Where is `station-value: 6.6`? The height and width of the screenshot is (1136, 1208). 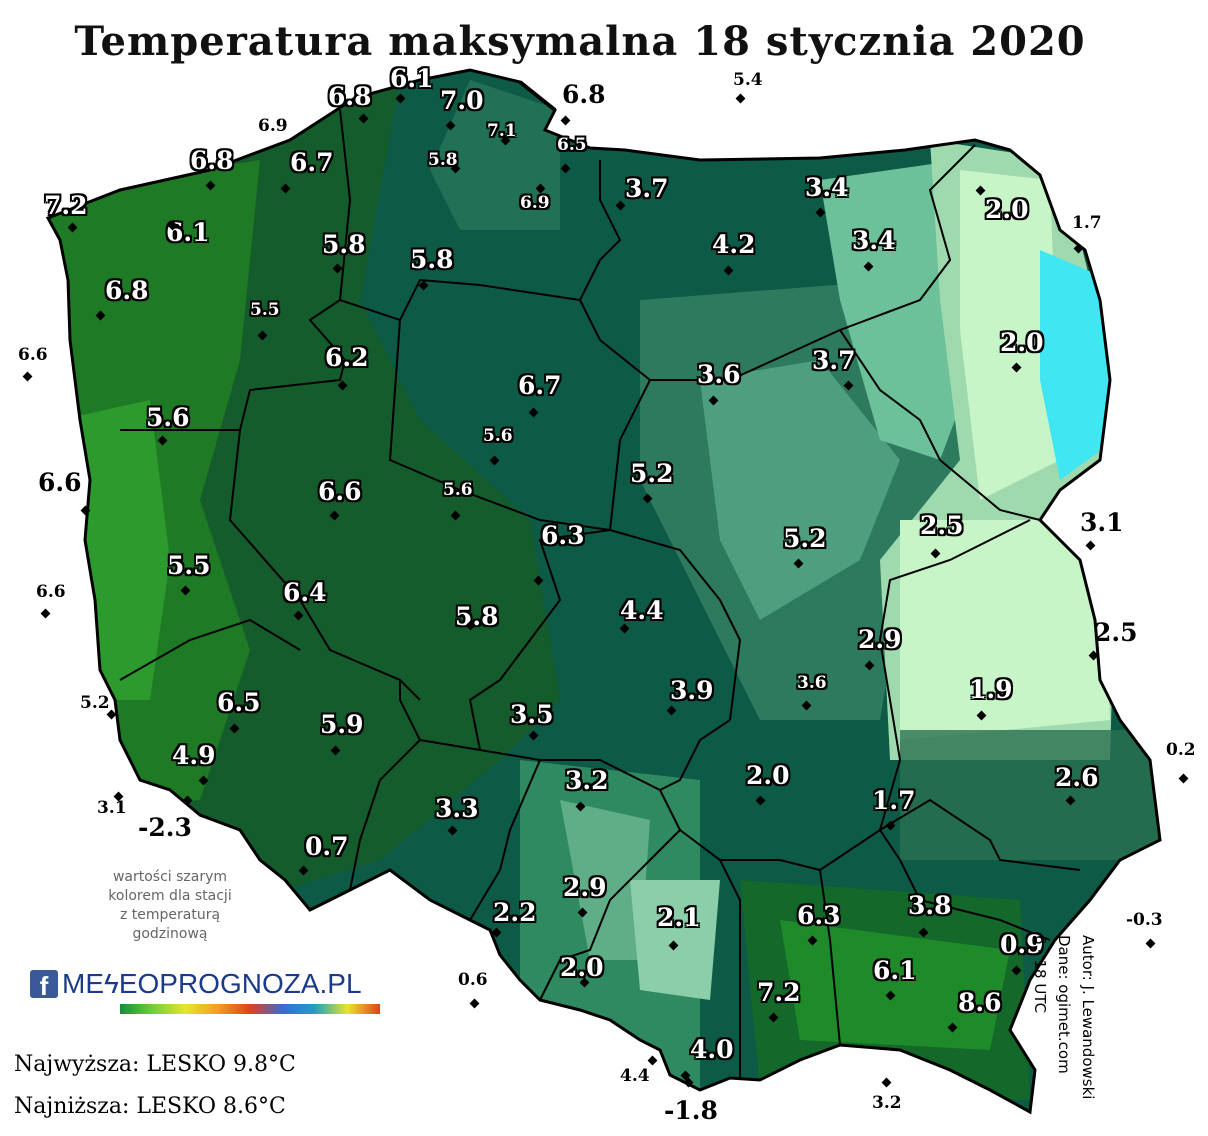 station-value: 6.6 is located at coordinates (340, 491).